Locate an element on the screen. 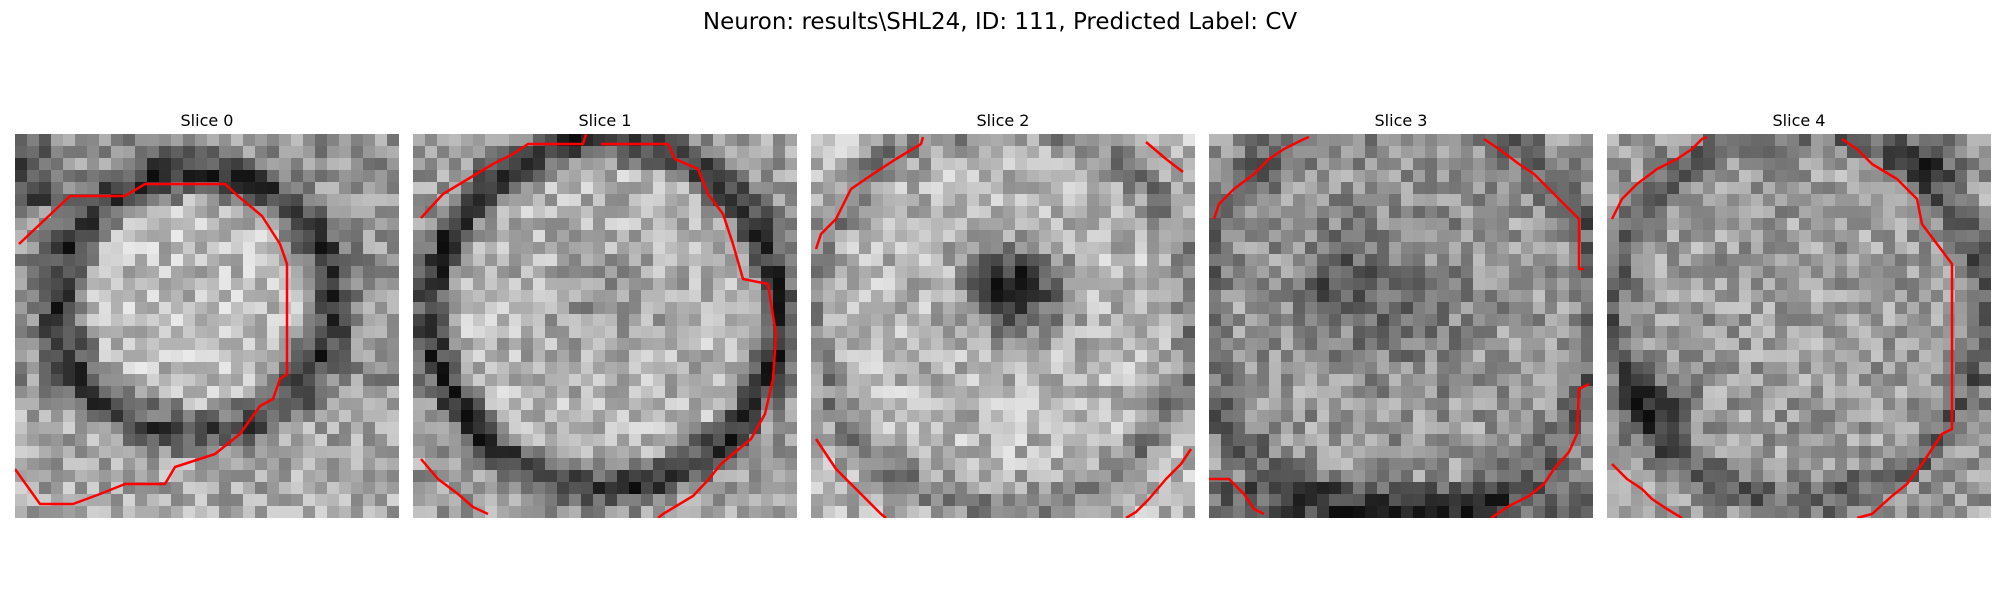  slice-panel-4: Slice 4 is located at coordinates (1799, 314).